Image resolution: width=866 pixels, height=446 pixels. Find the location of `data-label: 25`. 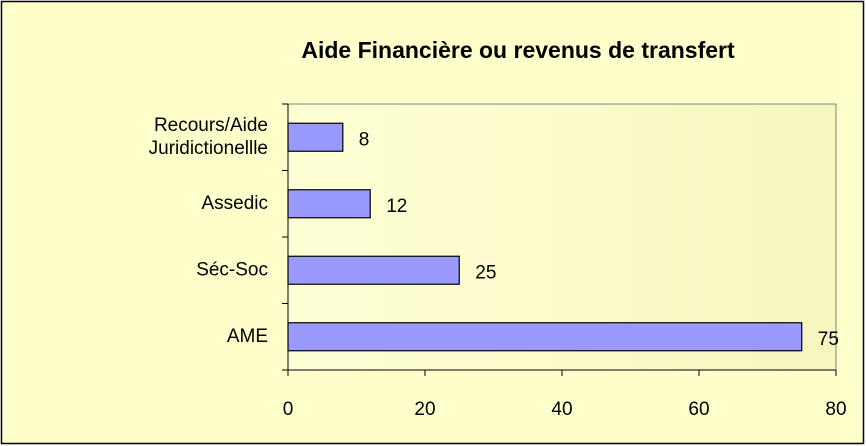

data-label: 25 is located at coordinates (485, 272).